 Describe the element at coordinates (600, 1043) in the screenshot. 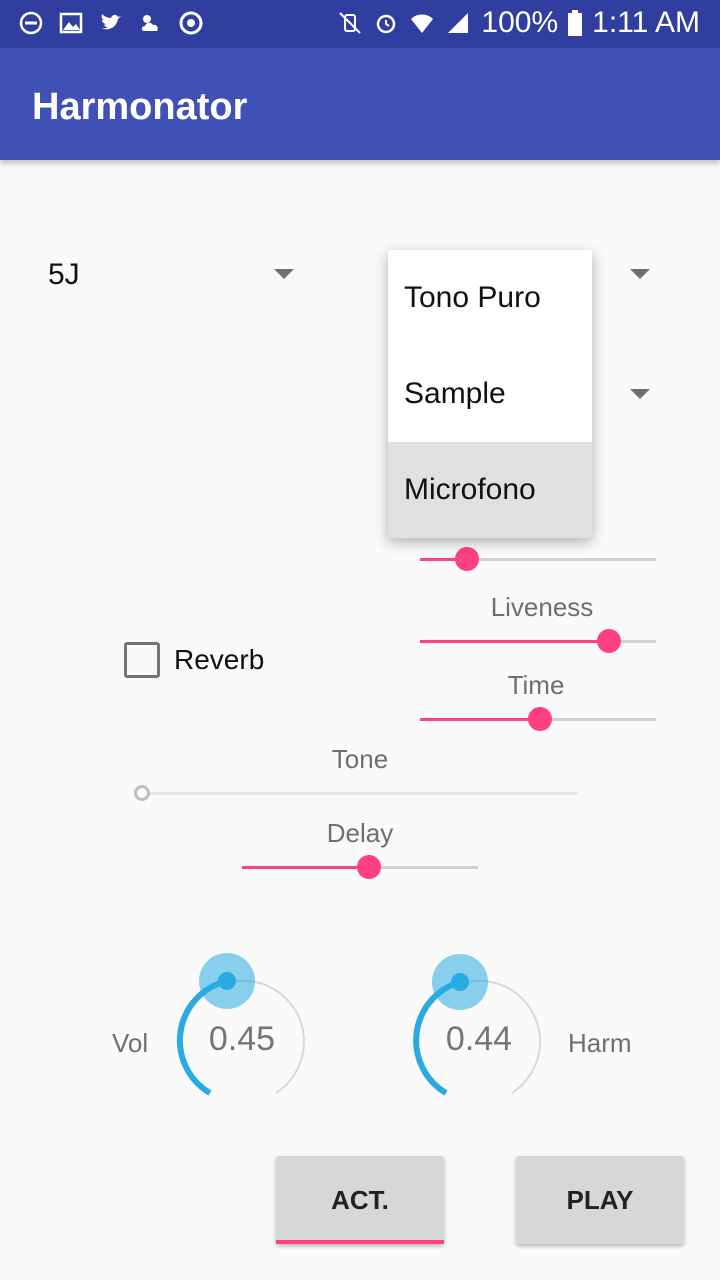

I see `harm-label: Harm` at that location.